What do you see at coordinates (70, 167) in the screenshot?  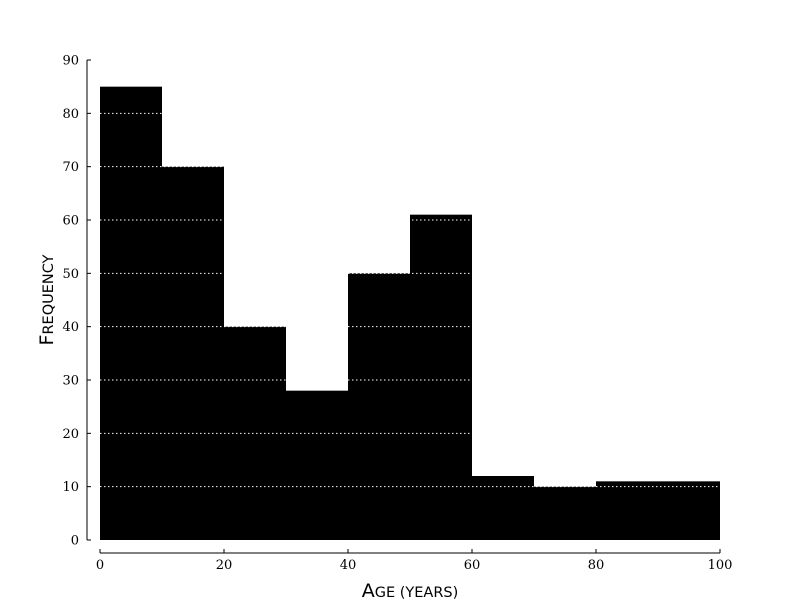 I see `y-tick-label-70: 70` at bounding box center [70, 167].